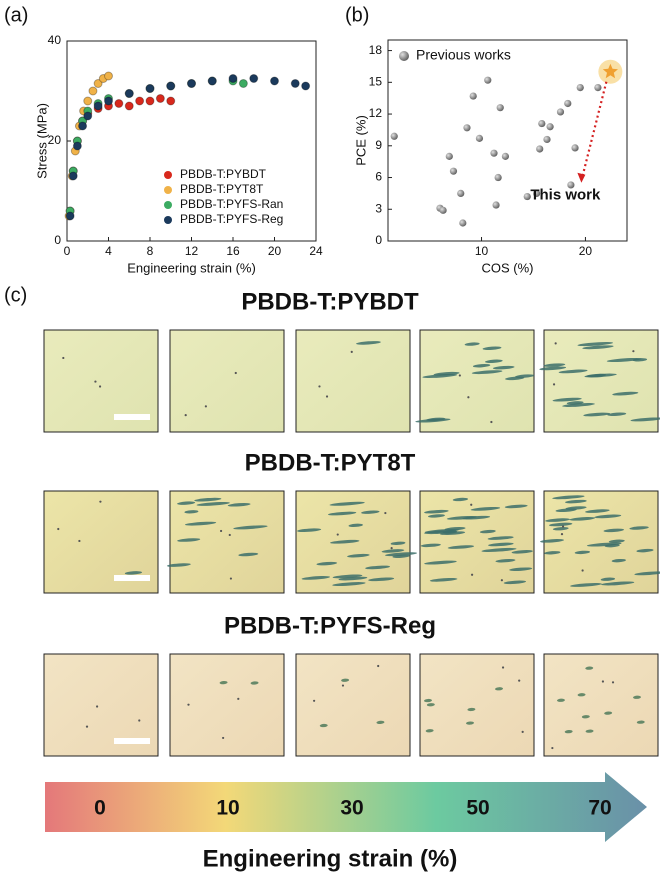  Describe the element at coordinates (378, 208) in the screenshot. I see `y-tick-label: 3` at that location.